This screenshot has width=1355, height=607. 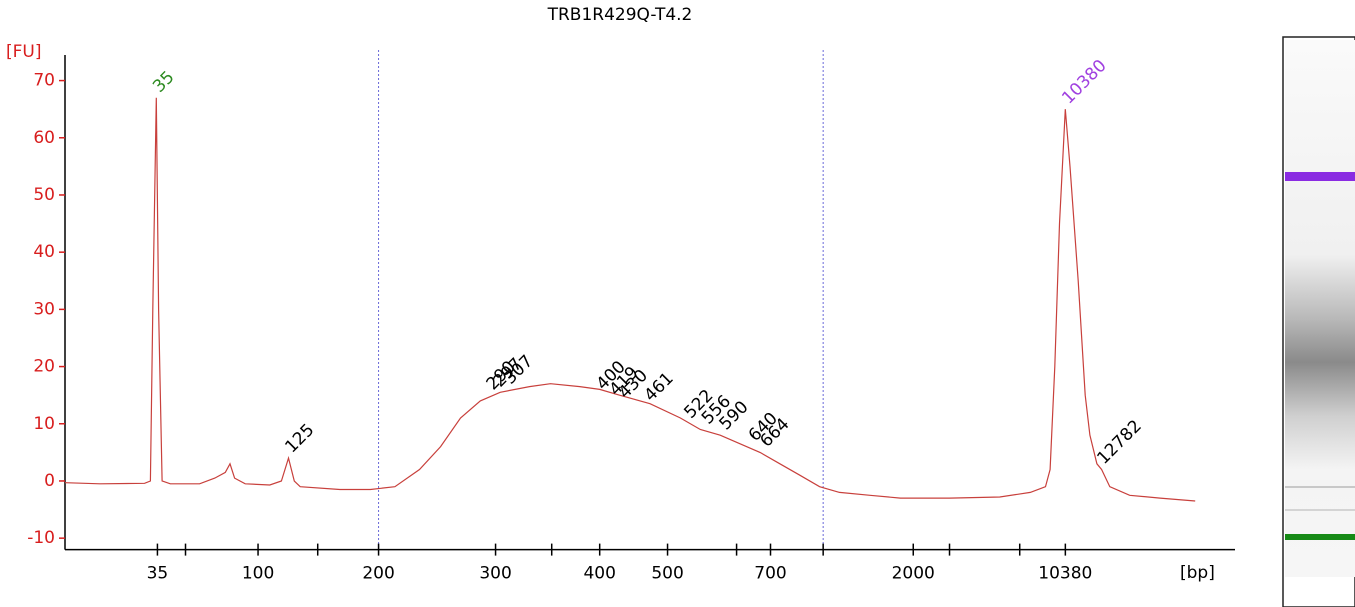 I want to click on y-axis-label: [FU], so click(x=24, y=52).